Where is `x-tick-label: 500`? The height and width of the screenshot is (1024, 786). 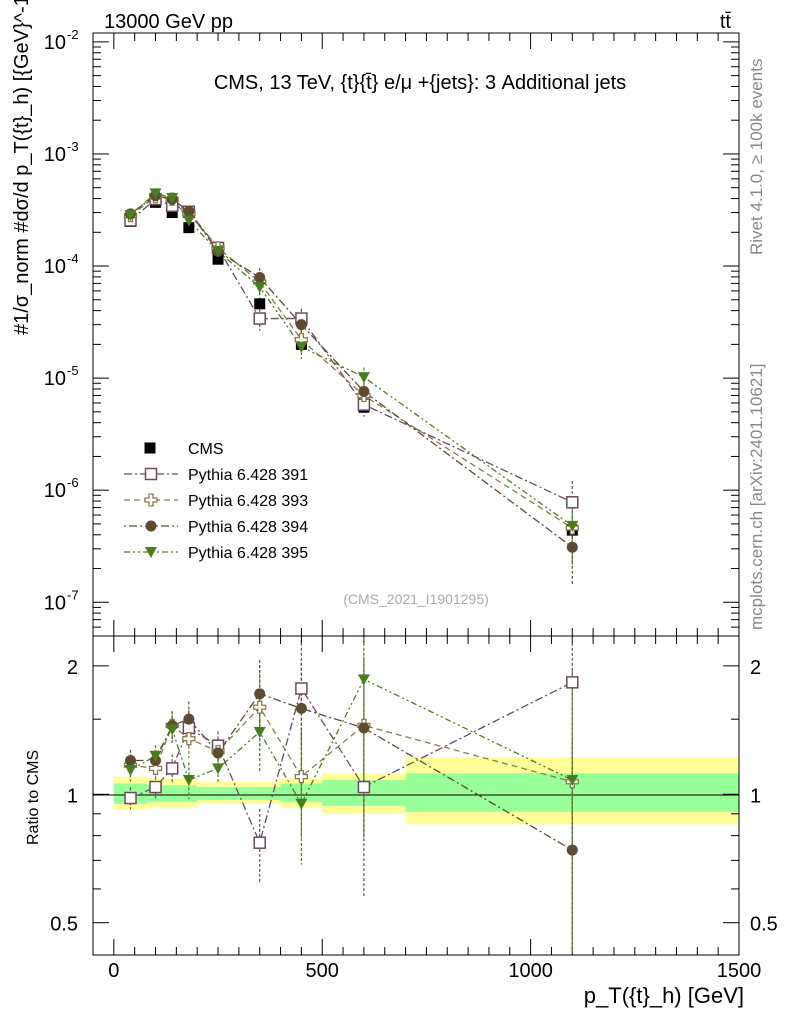
x-tick-label: 500 is located at coordinates (322, 971).